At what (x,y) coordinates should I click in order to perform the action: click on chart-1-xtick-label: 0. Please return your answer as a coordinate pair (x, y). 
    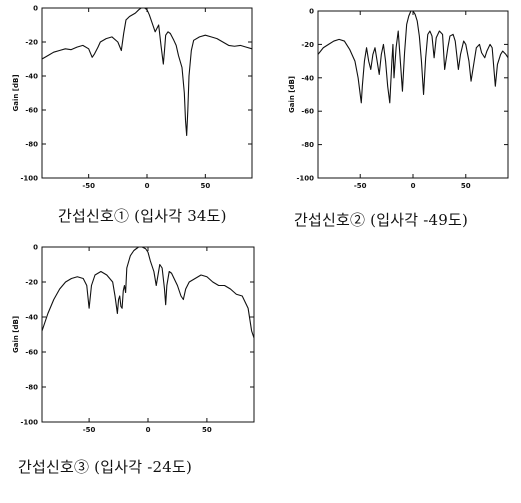
    Looking at the image, I should click on (147, 186).